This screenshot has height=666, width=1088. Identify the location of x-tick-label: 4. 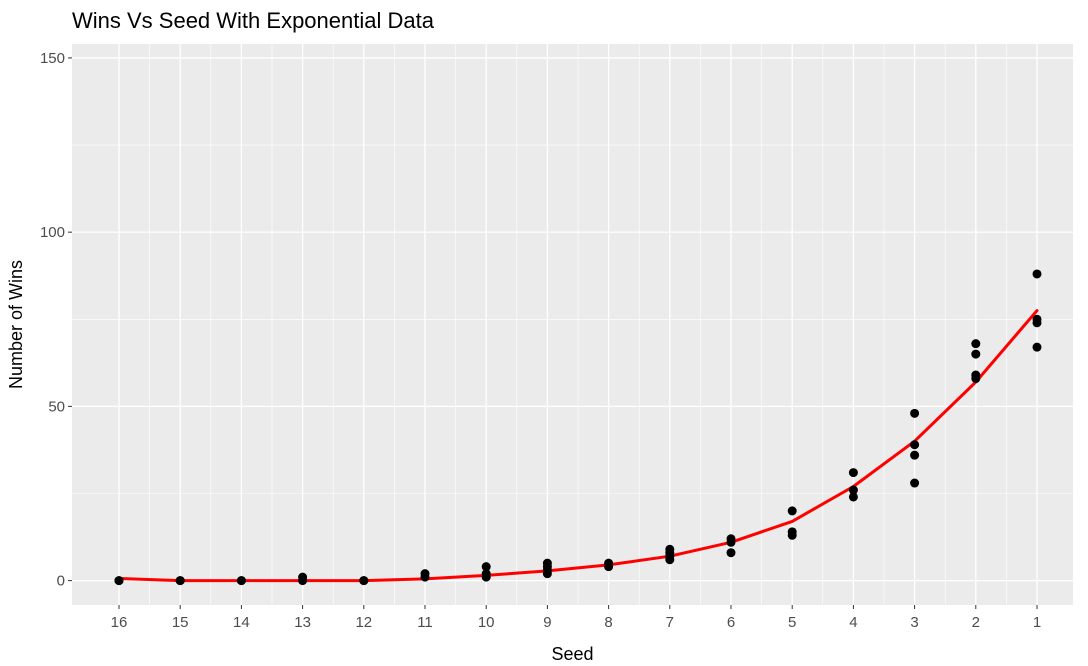
(853, 622).